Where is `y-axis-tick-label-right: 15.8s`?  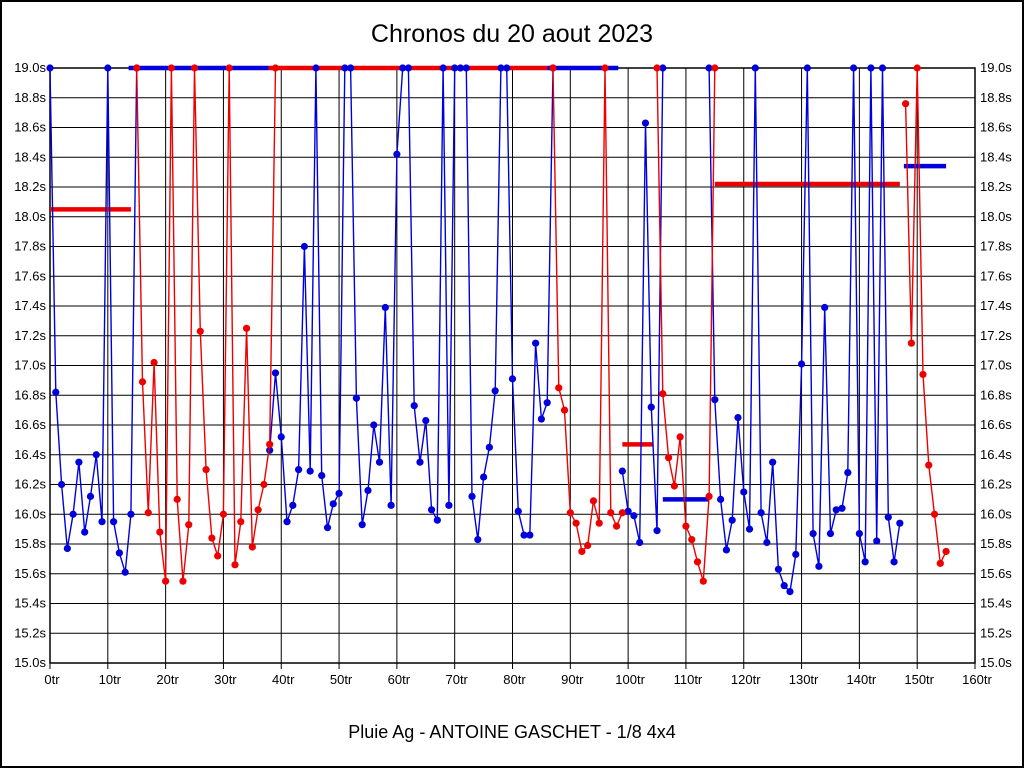
y-axis-tick-label-right: 15.8s is located at coordinates (996, 543).